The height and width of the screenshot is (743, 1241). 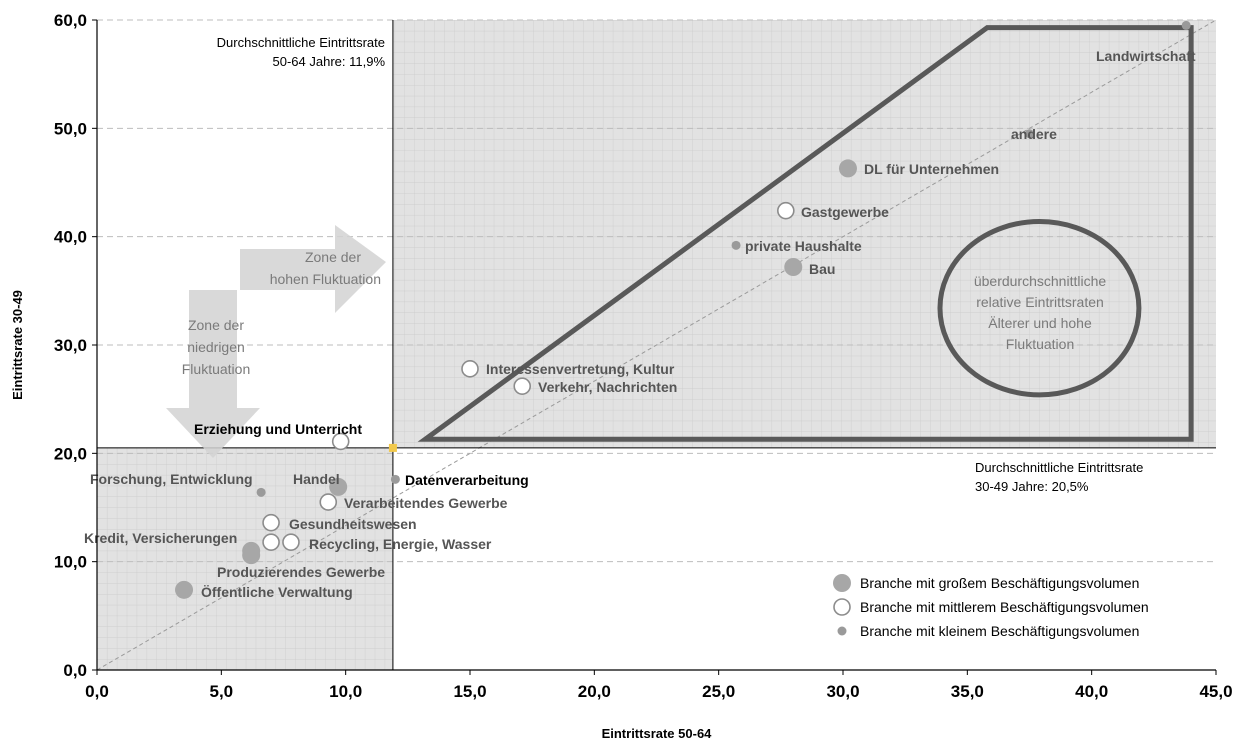 I want to click on average-intersection-marker, so click(x=392, y=447).